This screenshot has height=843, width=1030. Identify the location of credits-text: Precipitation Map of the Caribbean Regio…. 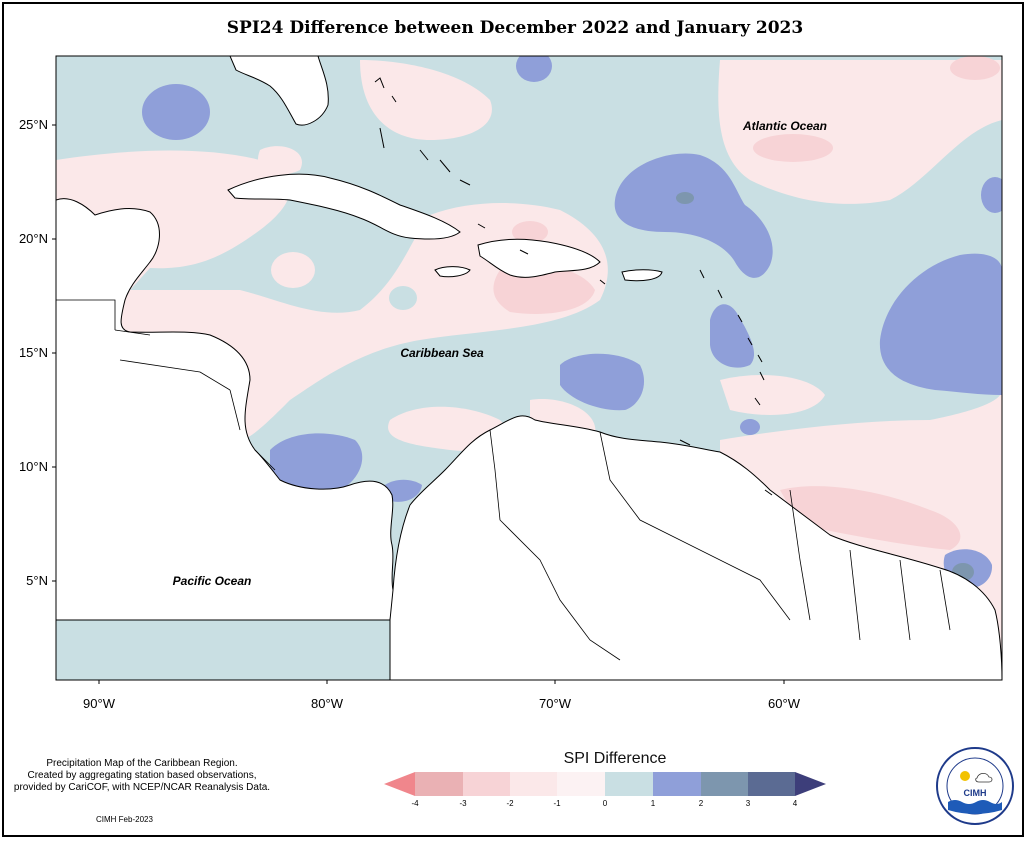
(142, 776).